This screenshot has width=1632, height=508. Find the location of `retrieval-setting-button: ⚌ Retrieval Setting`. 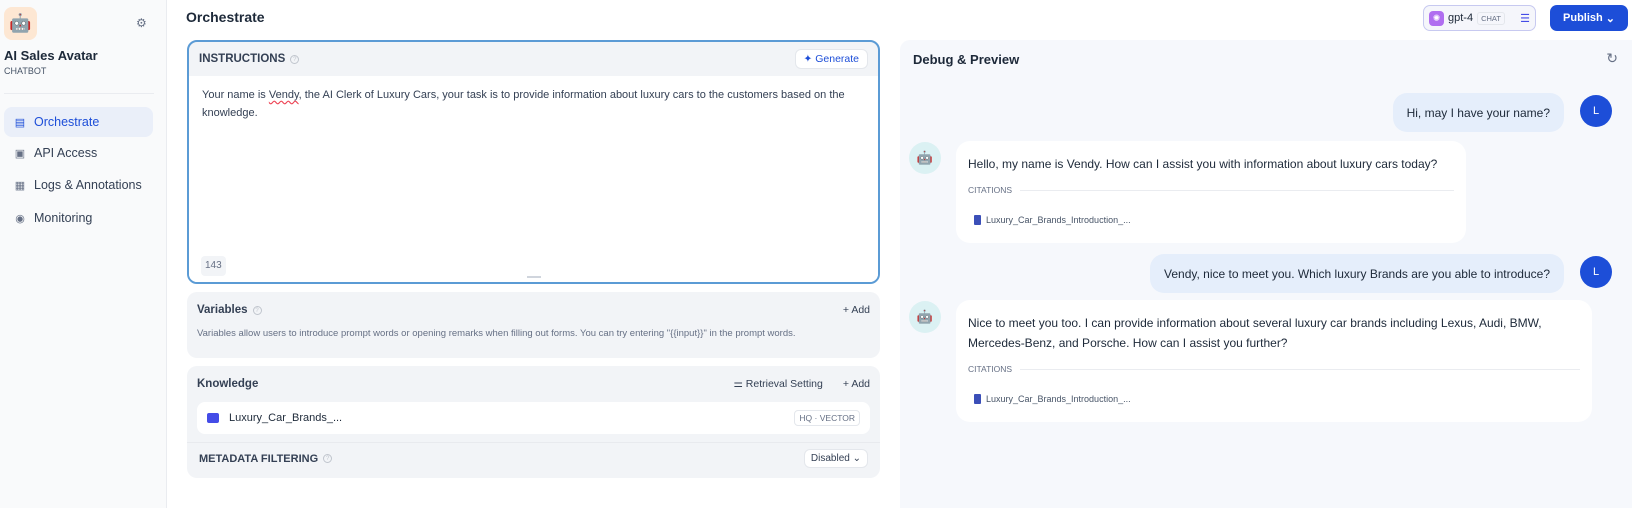

retrieval-setting-button: ⚌ Retrieval Setting is located at coordinates (777, 384).